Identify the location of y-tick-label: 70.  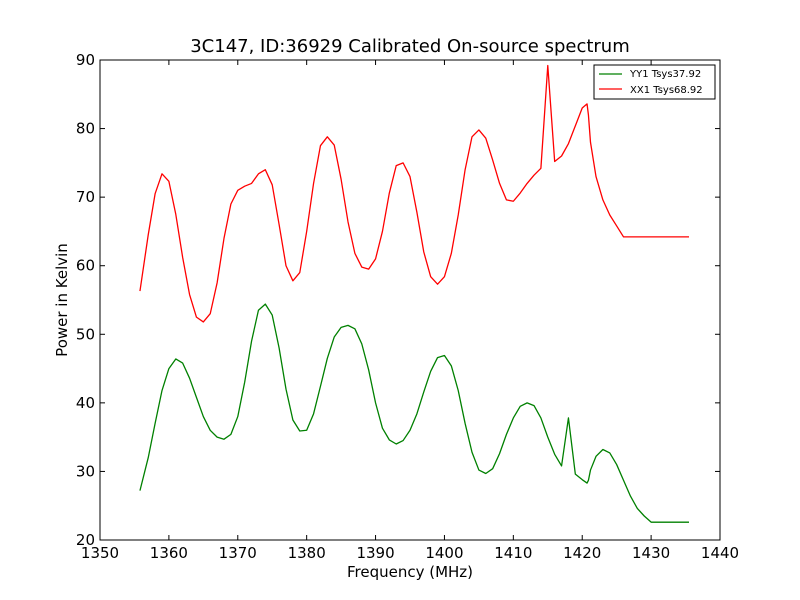
(85, 197).